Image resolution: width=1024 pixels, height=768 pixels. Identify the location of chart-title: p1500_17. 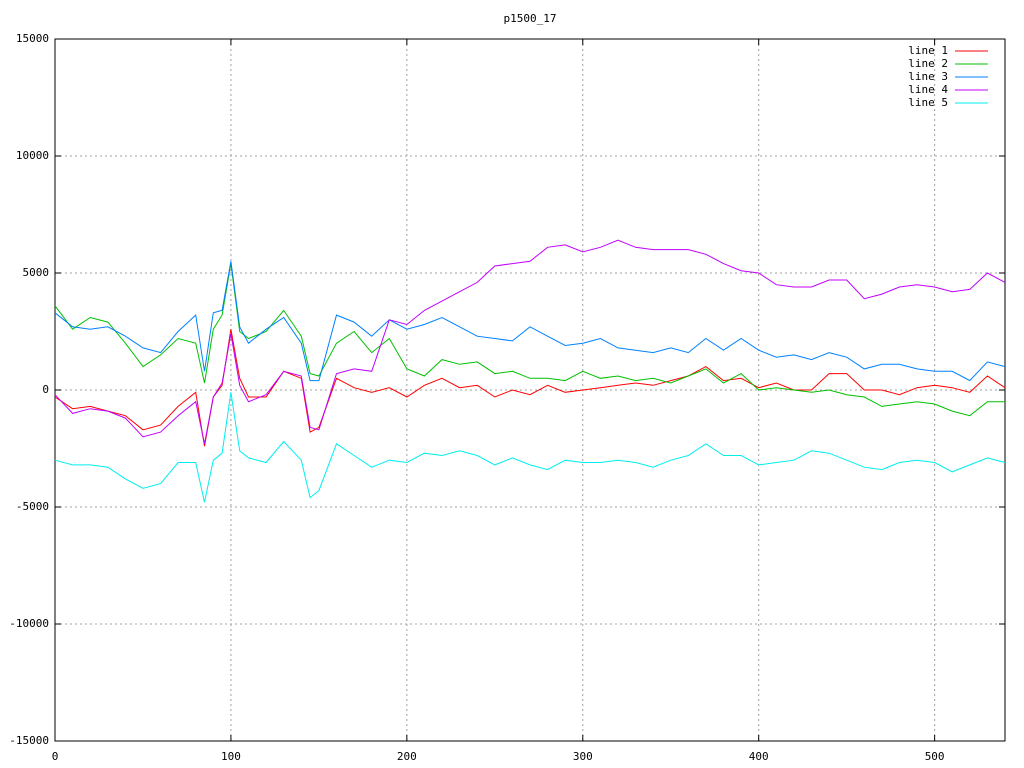
(530, 18).